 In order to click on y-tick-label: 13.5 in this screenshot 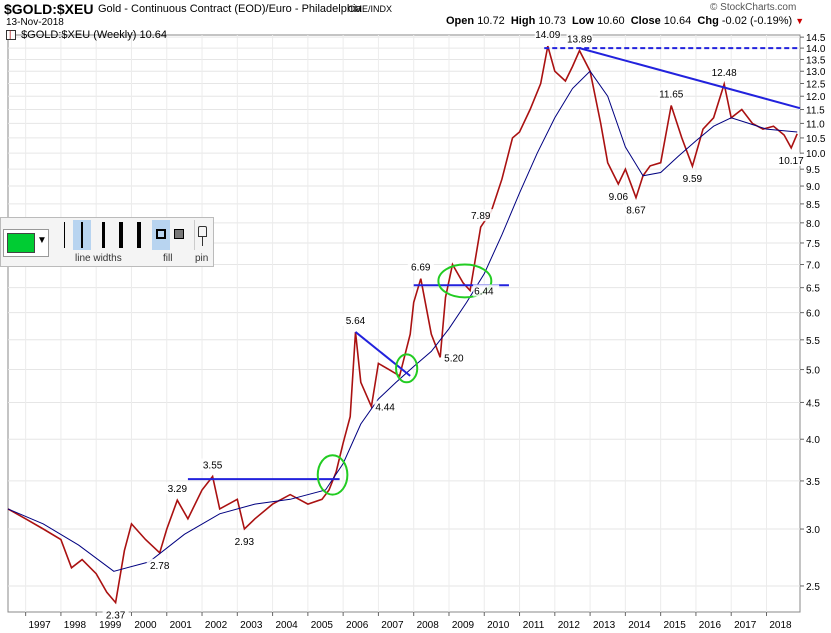, I will do `click(816, 60)`.